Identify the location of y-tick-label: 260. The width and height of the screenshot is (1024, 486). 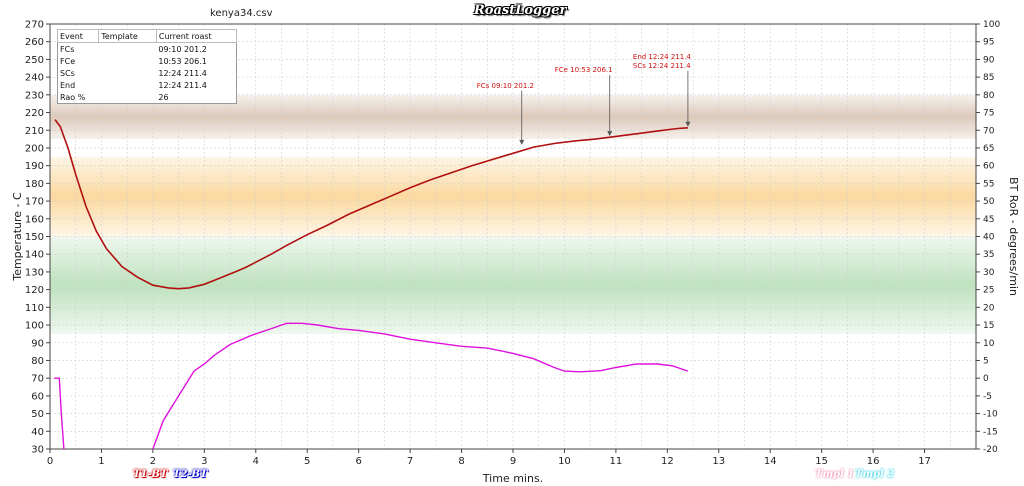
(34, 42).